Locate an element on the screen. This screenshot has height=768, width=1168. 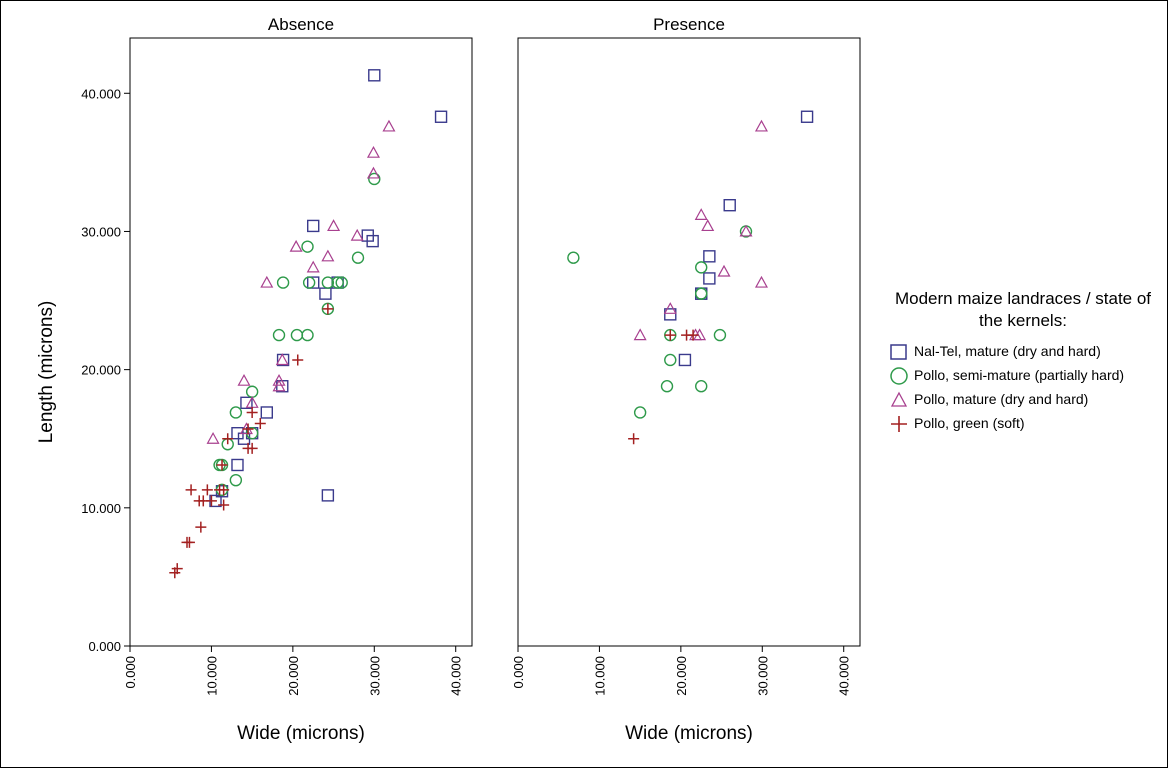
legend-item: Pollo, semi-mature (partially hard) is located at coordinates (1023, 376).